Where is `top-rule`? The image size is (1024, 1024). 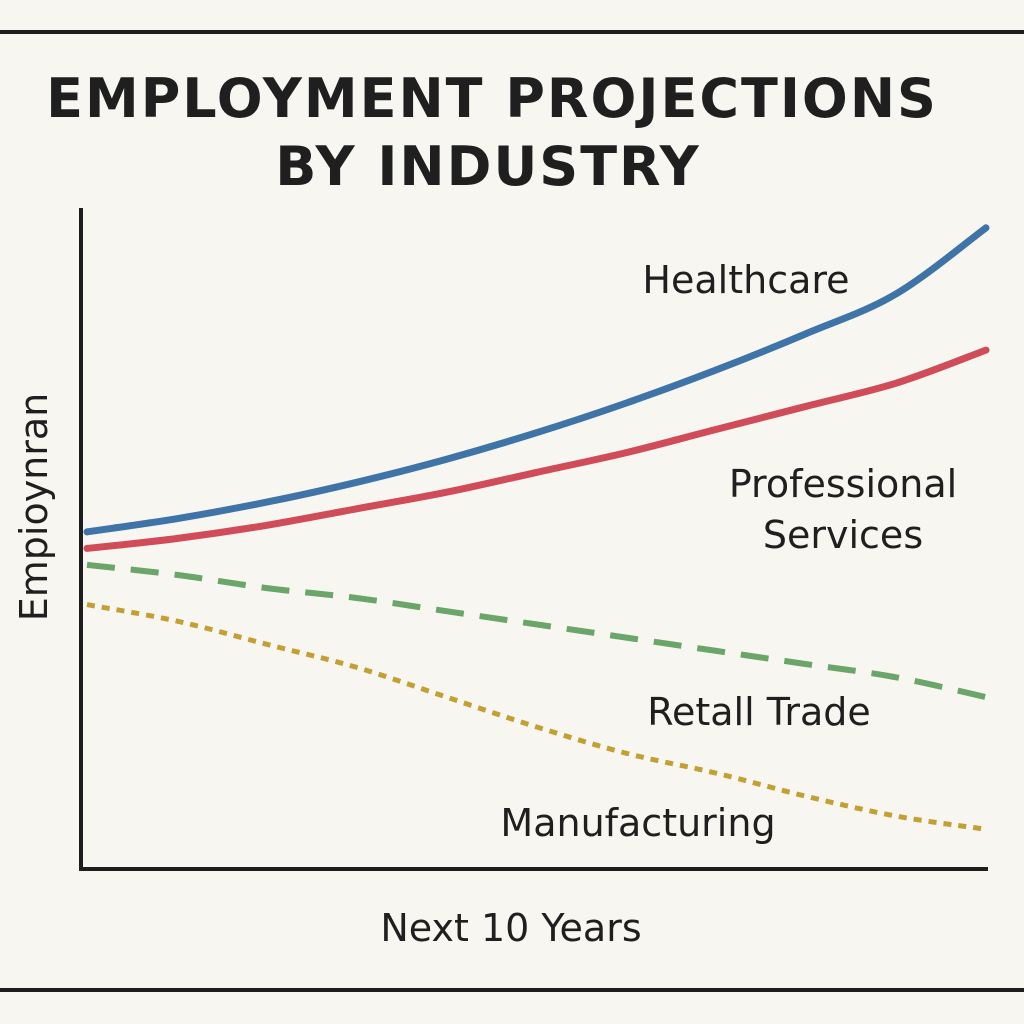
top-rule is located at coordinates (512, 32).